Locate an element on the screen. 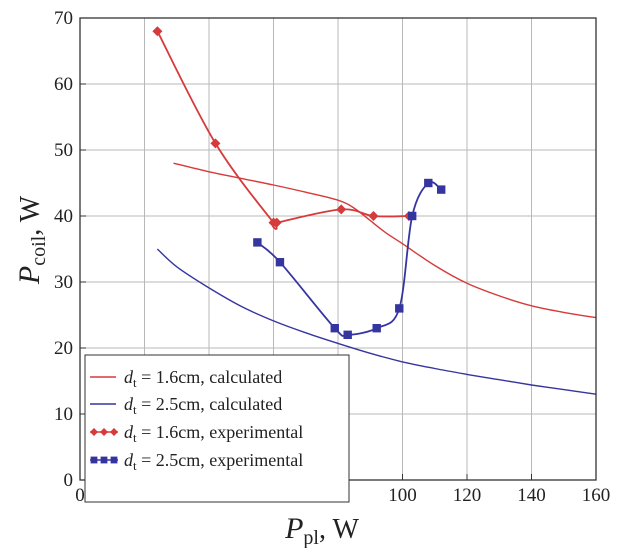 The width and height of the screenshot is (621, 553). legend-box is located at coordinates (217, 428).